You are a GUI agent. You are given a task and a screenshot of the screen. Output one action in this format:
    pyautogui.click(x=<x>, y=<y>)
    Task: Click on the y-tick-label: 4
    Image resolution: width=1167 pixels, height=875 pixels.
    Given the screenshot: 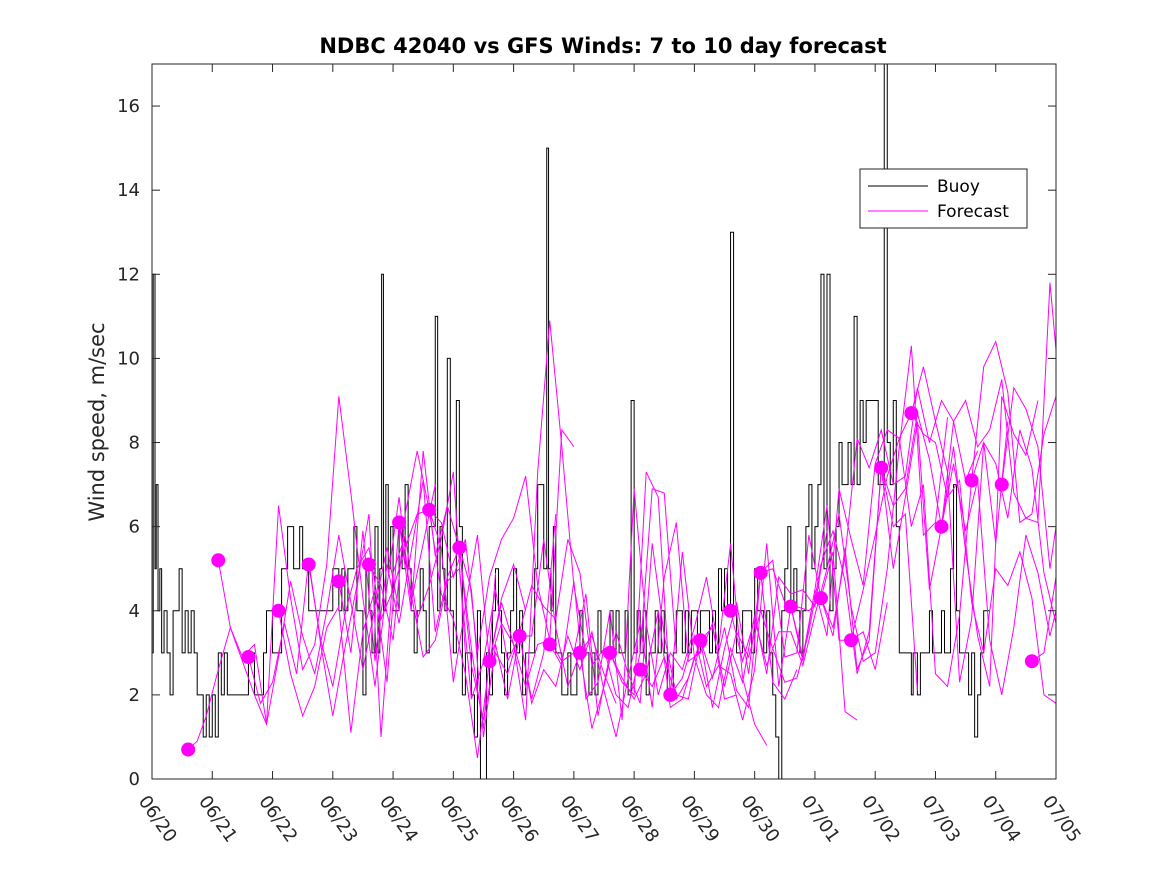 What is the action you would take?
    pyautogui.click(x=134, y=611)
    